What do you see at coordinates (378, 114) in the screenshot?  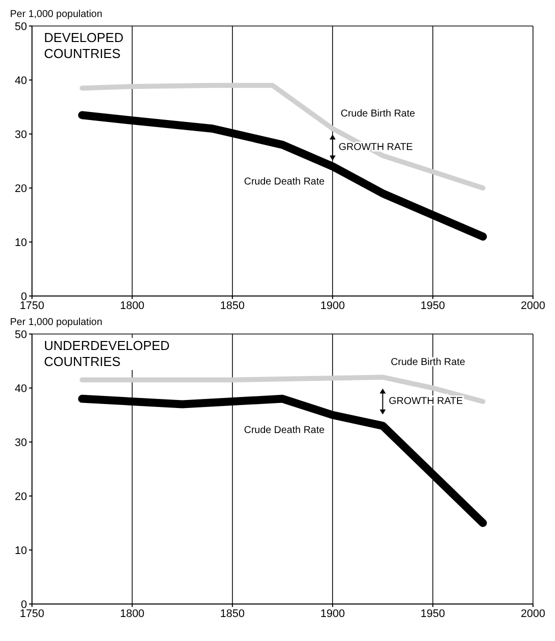 I see `series-label: Crude Birth Rate` at bounding box center [378, 114].